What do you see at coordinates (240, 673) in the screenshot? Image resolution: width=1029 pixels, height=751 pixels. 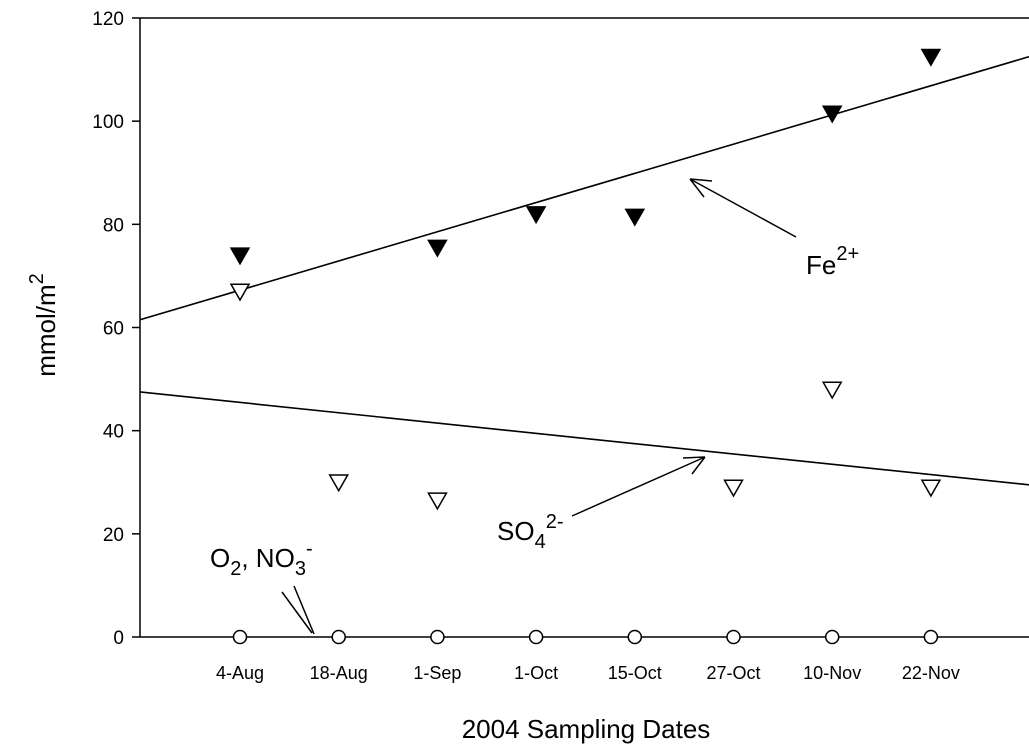 I see `x-tick-label: 4-Aug` at bounding box center [240, 673].